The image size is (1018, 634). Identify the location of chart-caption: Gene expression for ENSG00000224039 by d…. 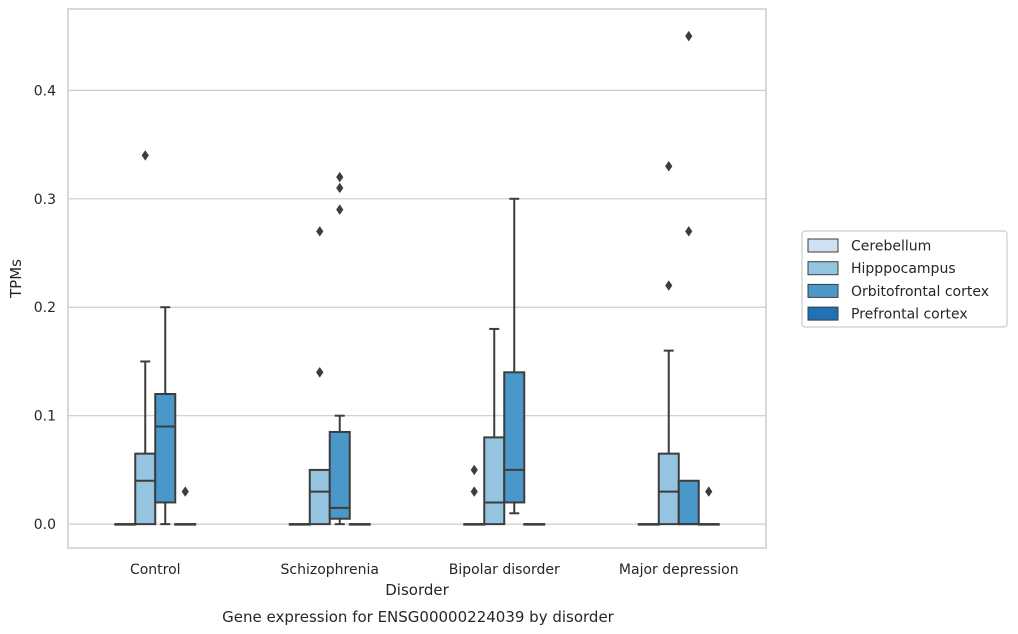
(418, 617).